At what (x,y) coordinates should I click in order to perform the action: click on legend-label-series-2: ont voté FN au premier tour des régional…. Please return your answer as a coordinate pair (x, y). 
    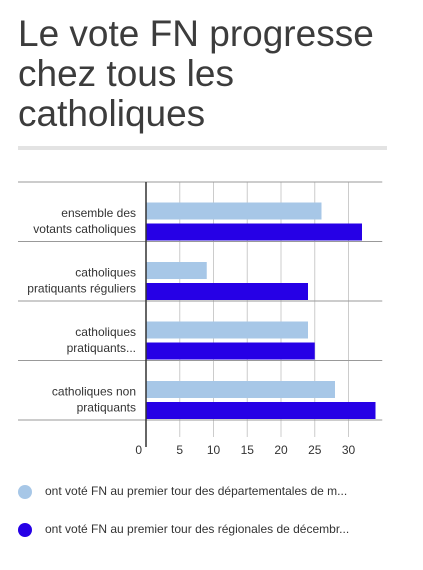
    Looking at the image, I should click on (197, 529).